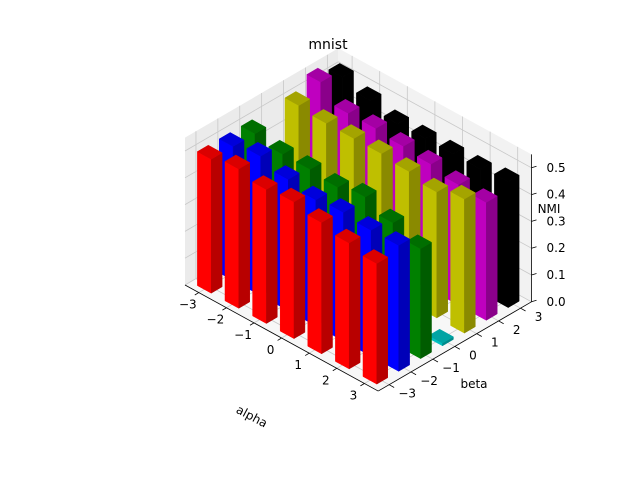 The width and height of the screenshot is (640, 480). What do you see at coordinates (328, 45) in the screenshot?
I see `chart-title: mnist` at bounding box center [328, 45].